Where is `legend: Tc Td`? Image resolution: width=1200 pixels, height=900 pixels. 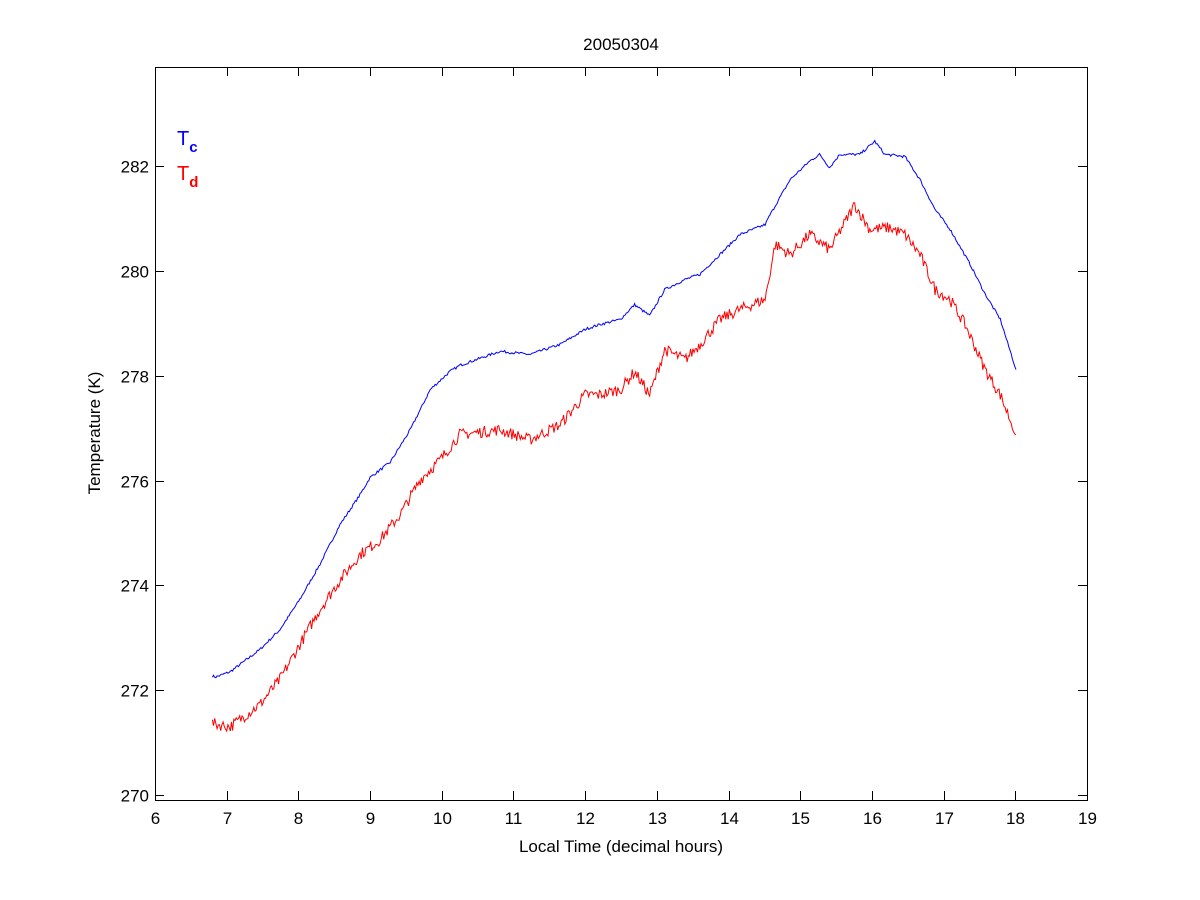
legend: Tc Td is located at coordinates (187, 159).